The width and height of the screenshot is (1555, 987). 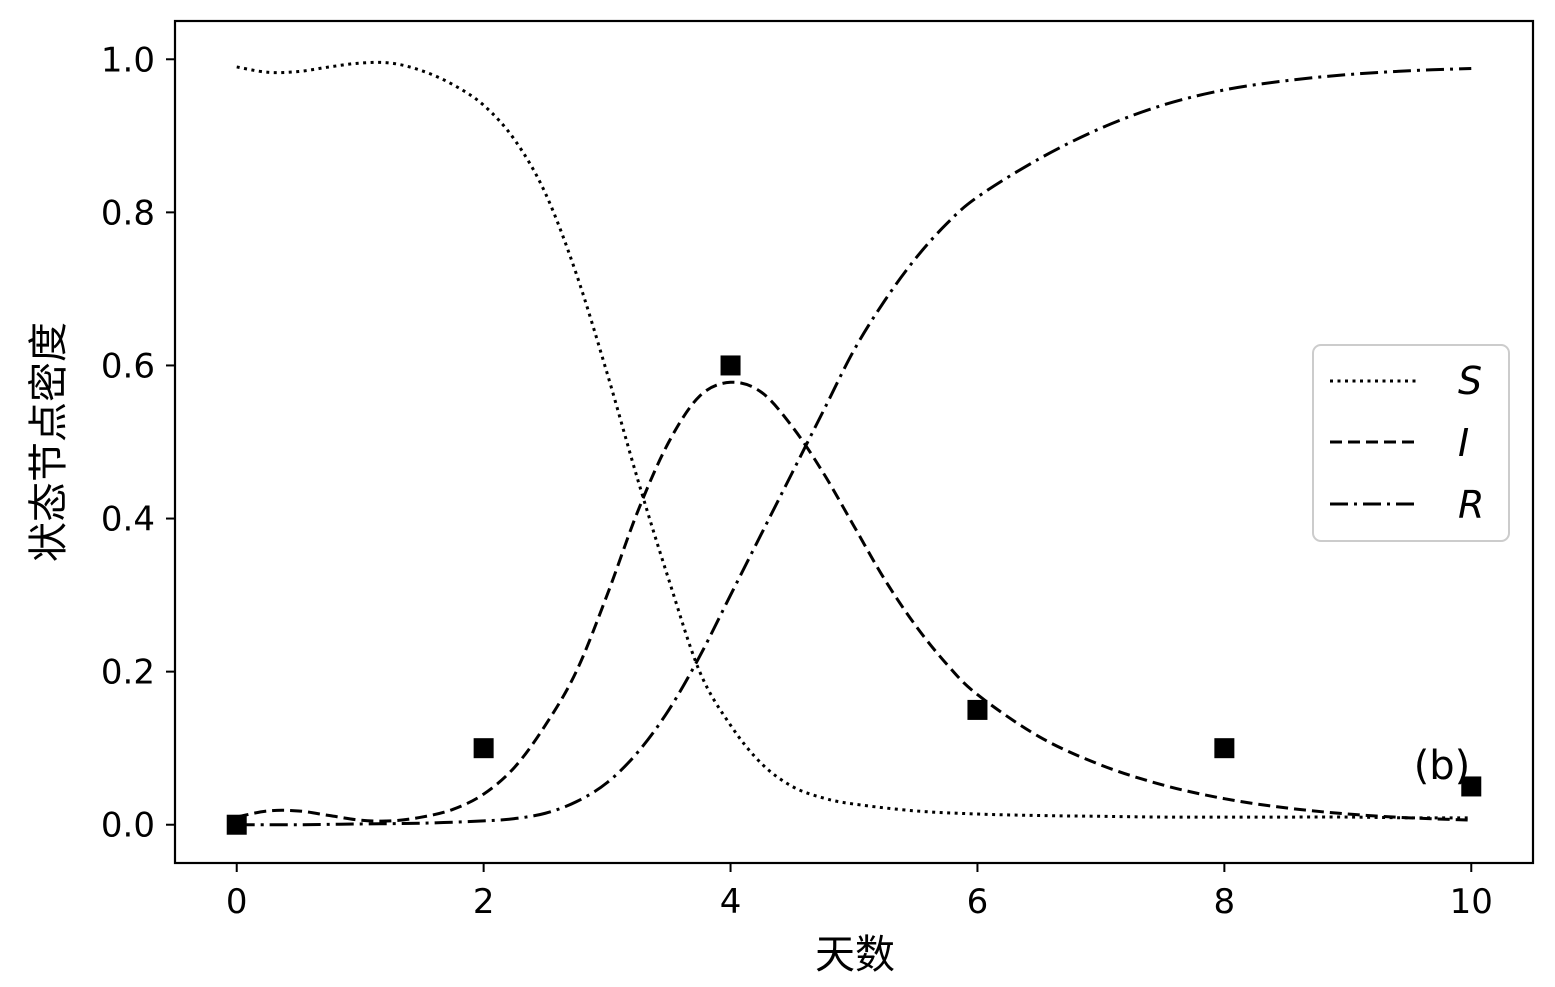 I want to click on x-tick-label: 6, so click(x=978, y=902).